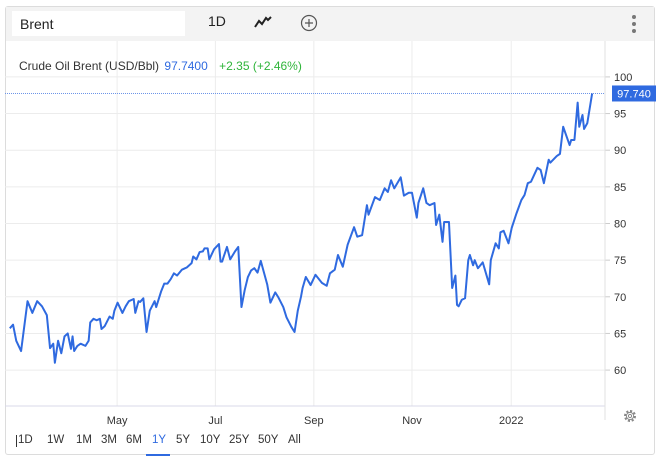 The image size is (660, 458). Describe the element at coordinates (314, 421) in the screenshot. I see `x-tick-label: Sep` at that location.